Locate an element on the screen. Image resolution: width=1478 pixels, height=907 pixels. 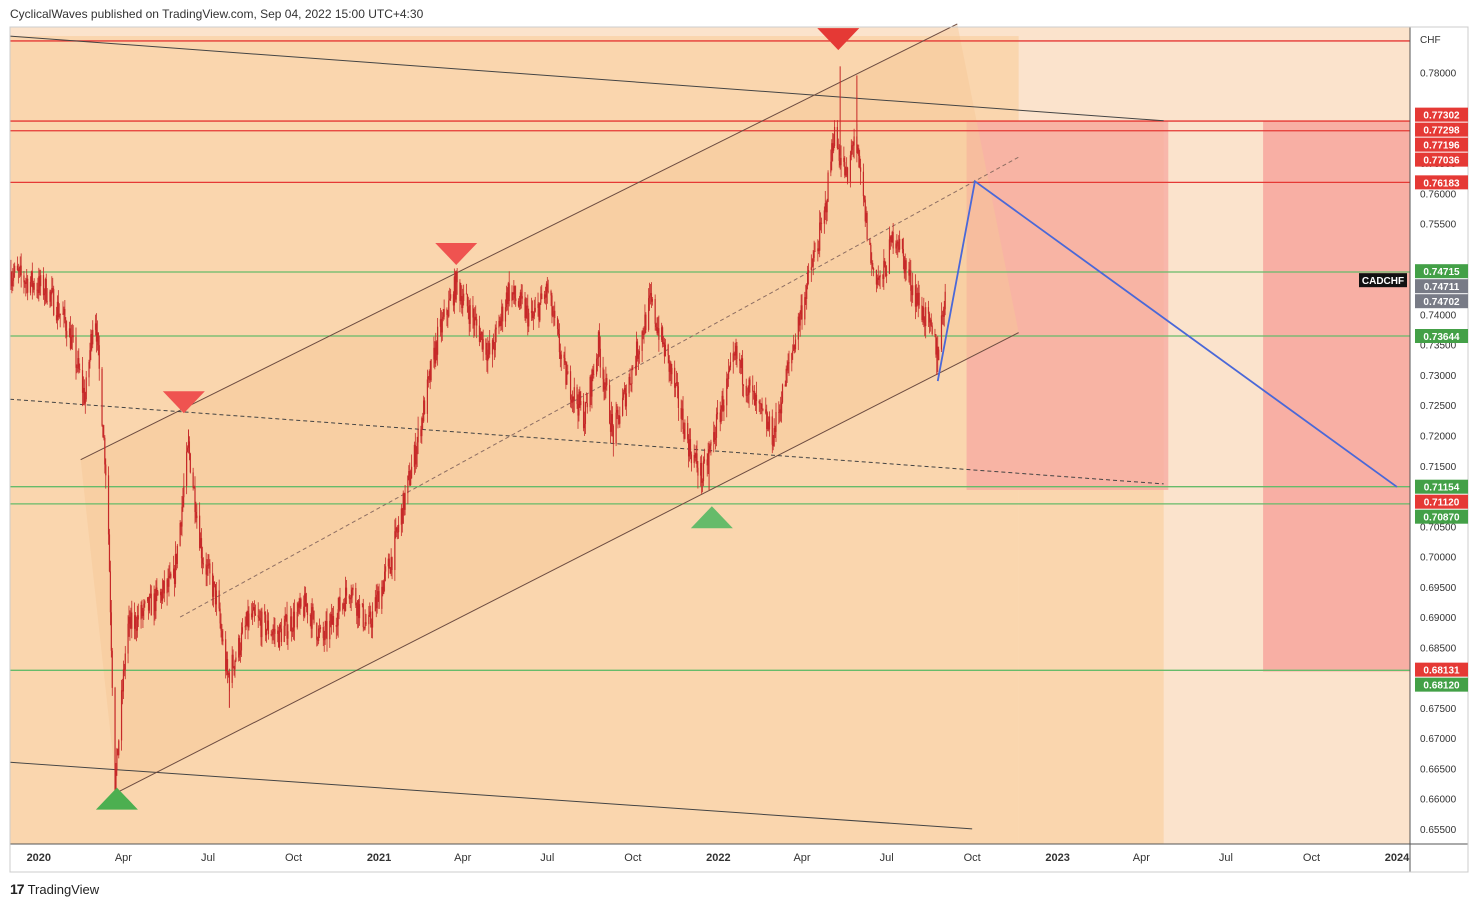
x-tick-2: Jul is located at coordinates (208, 858).